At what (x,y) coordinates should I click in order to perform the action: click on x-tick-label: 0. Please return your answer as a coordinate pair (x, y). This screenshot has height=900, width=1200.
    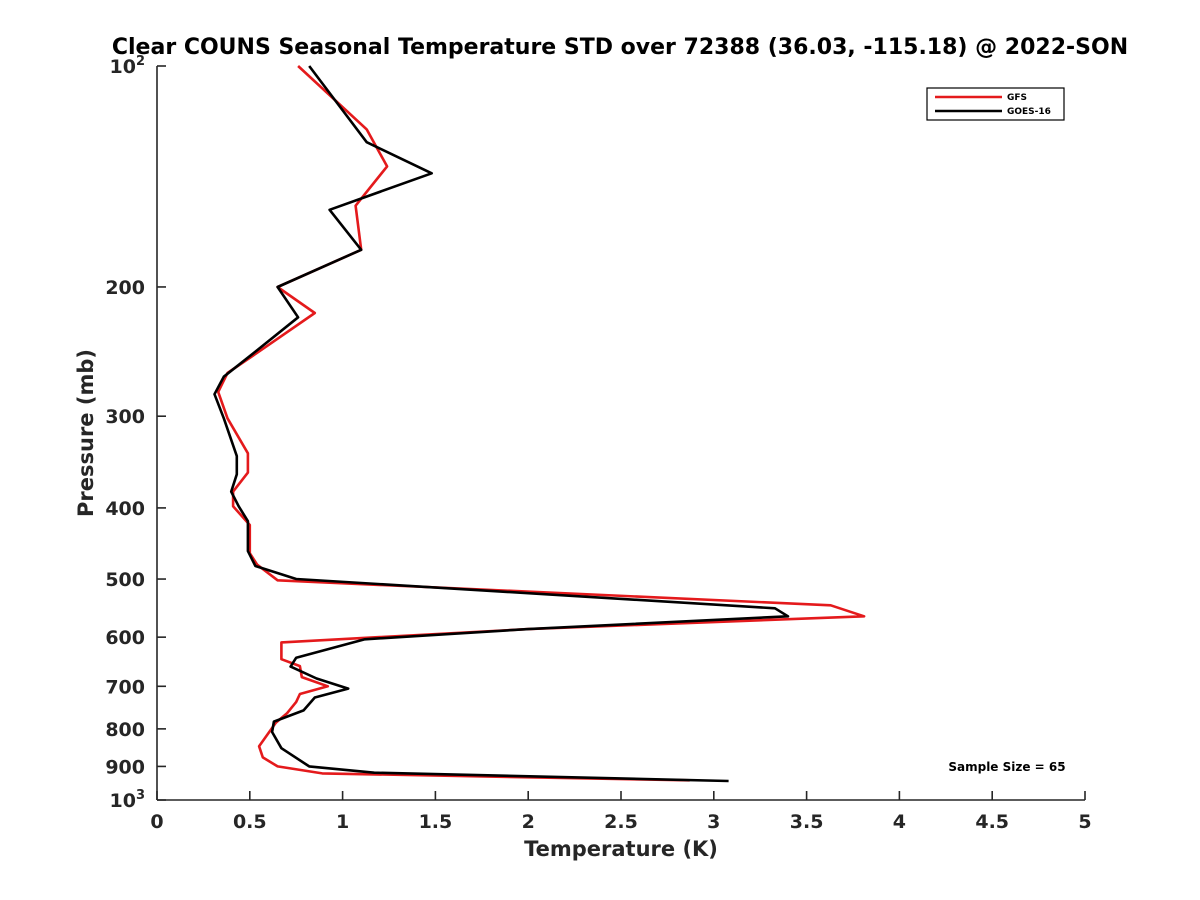
    Looking at the image, I should click on (156, 822).